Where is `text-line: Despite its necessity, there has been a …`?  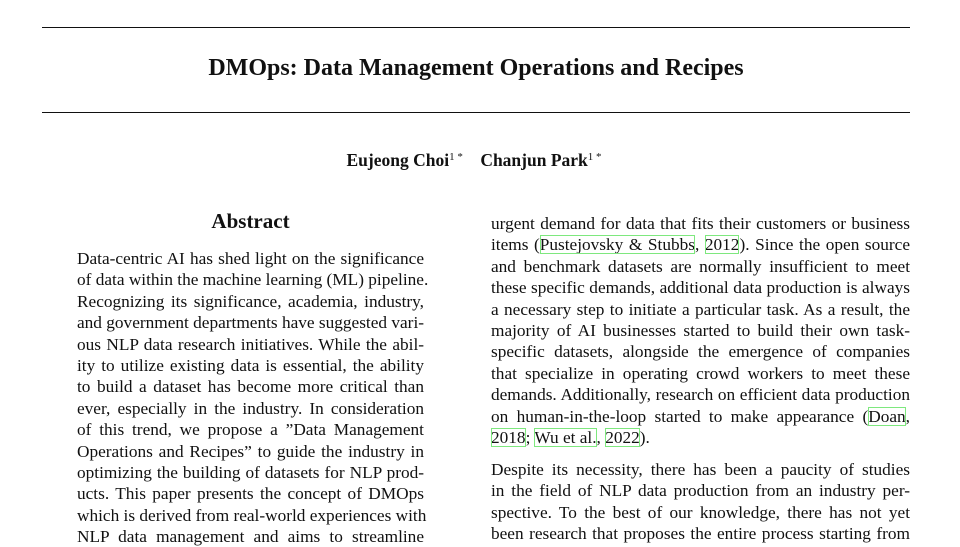 text-line: Despite its necessity, there has been a … is located at coordinates (700, 469).